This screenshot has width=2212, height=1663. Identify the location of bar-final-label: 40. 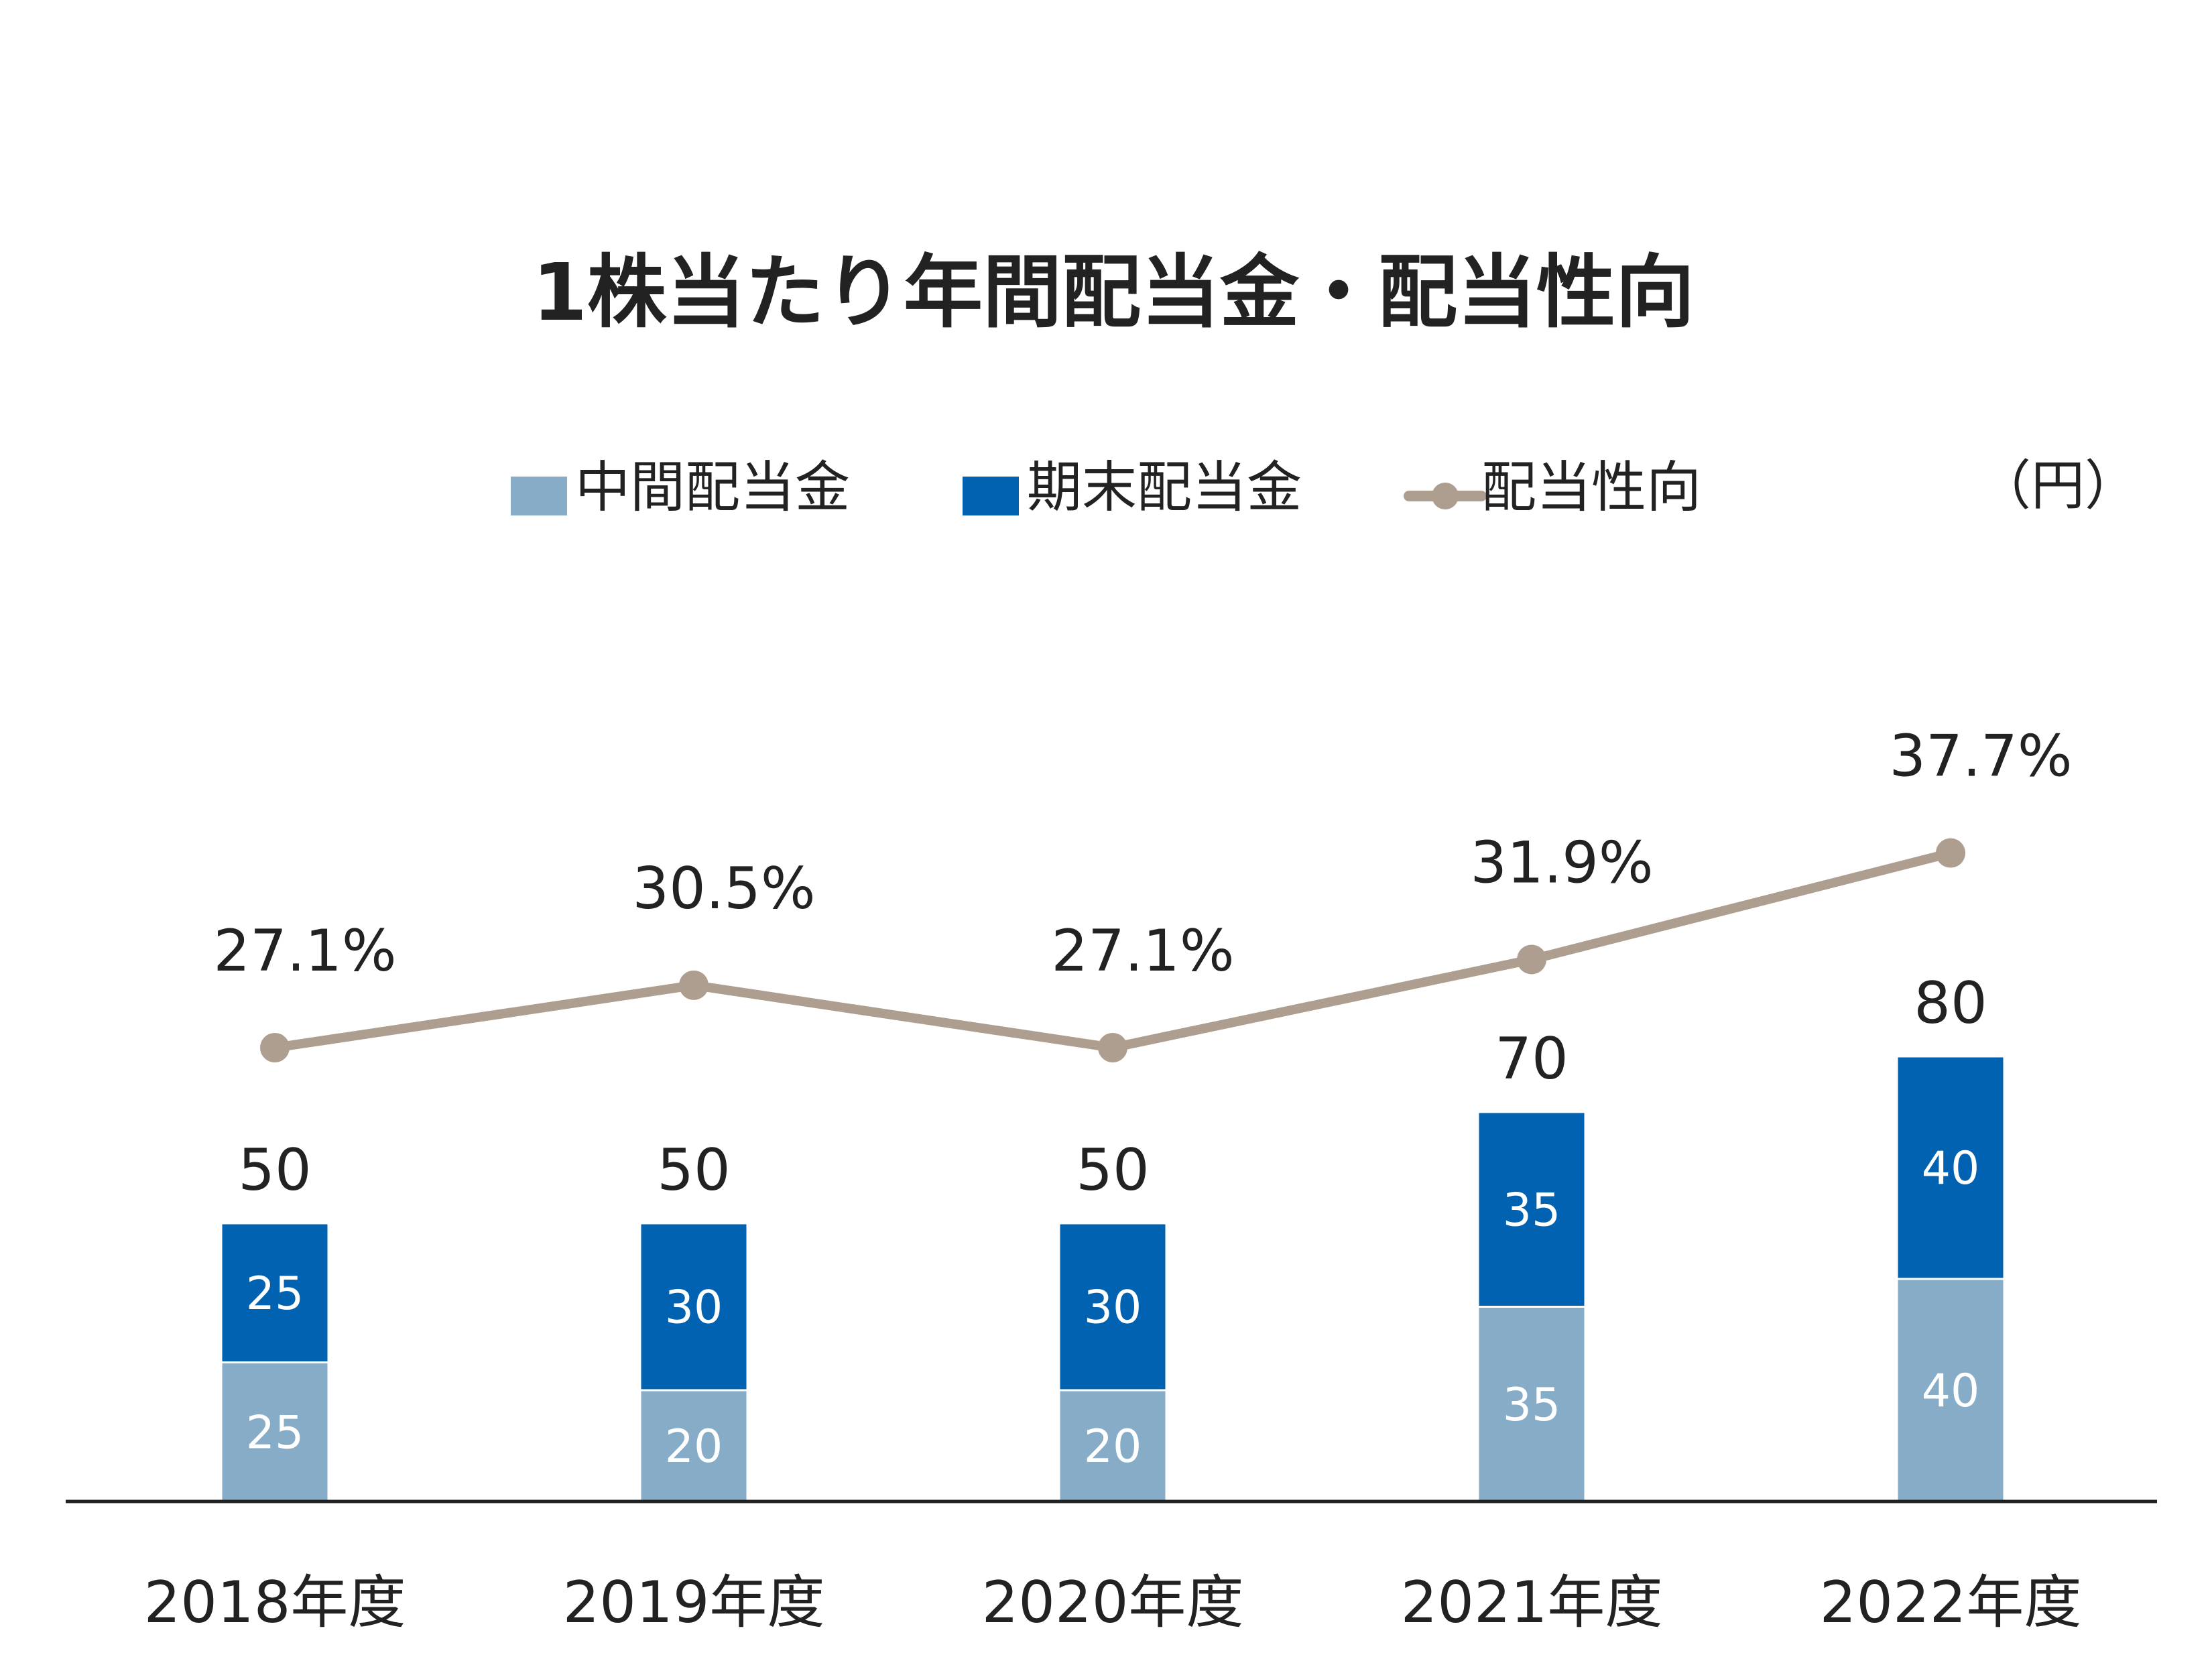
(1951, 1168).